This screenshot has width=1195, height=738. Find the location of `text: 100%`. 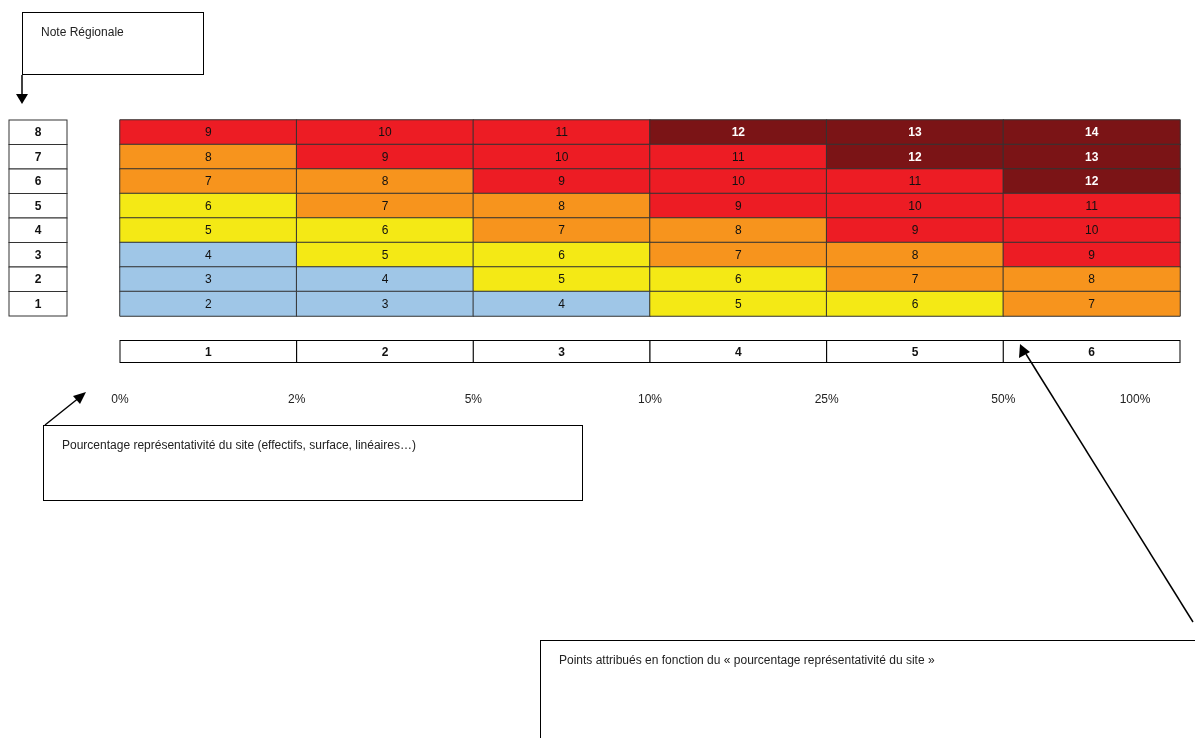

text: 100% is located at coordinates (1135, 399).